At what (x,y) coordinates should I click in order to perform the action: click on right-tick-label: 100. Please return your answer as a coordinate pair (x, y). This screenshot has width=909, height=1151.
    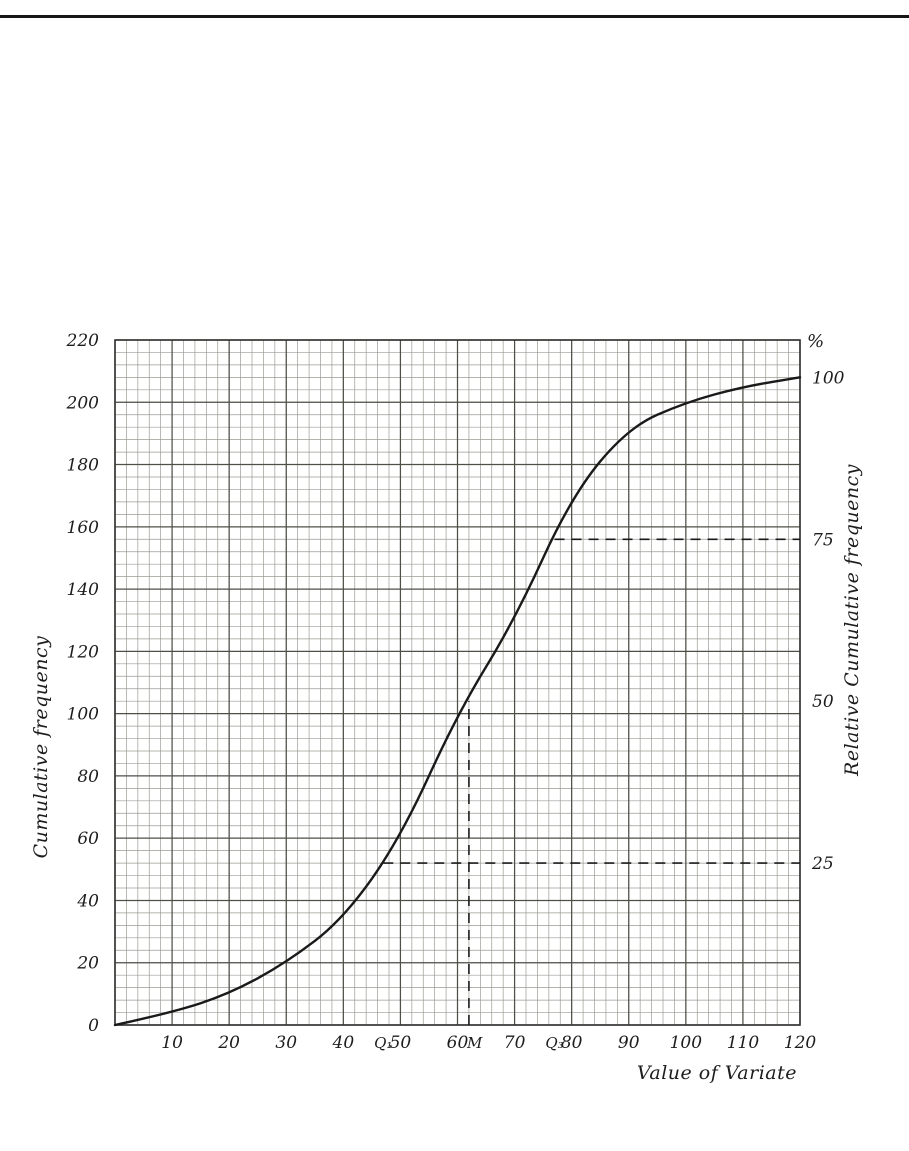
    Looking at the image, I should click on (828, 378).